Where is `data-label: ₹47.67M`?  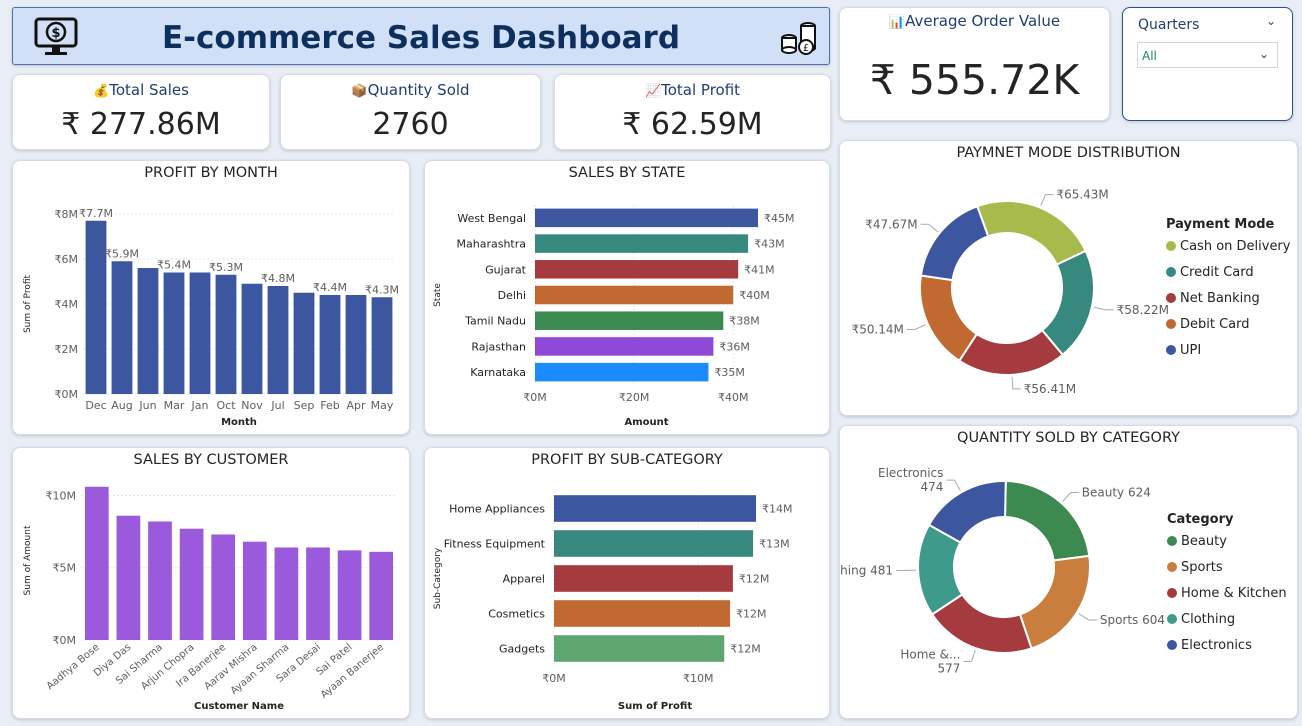 data-label: ₹47.67M is located at coordinates (891, 224).